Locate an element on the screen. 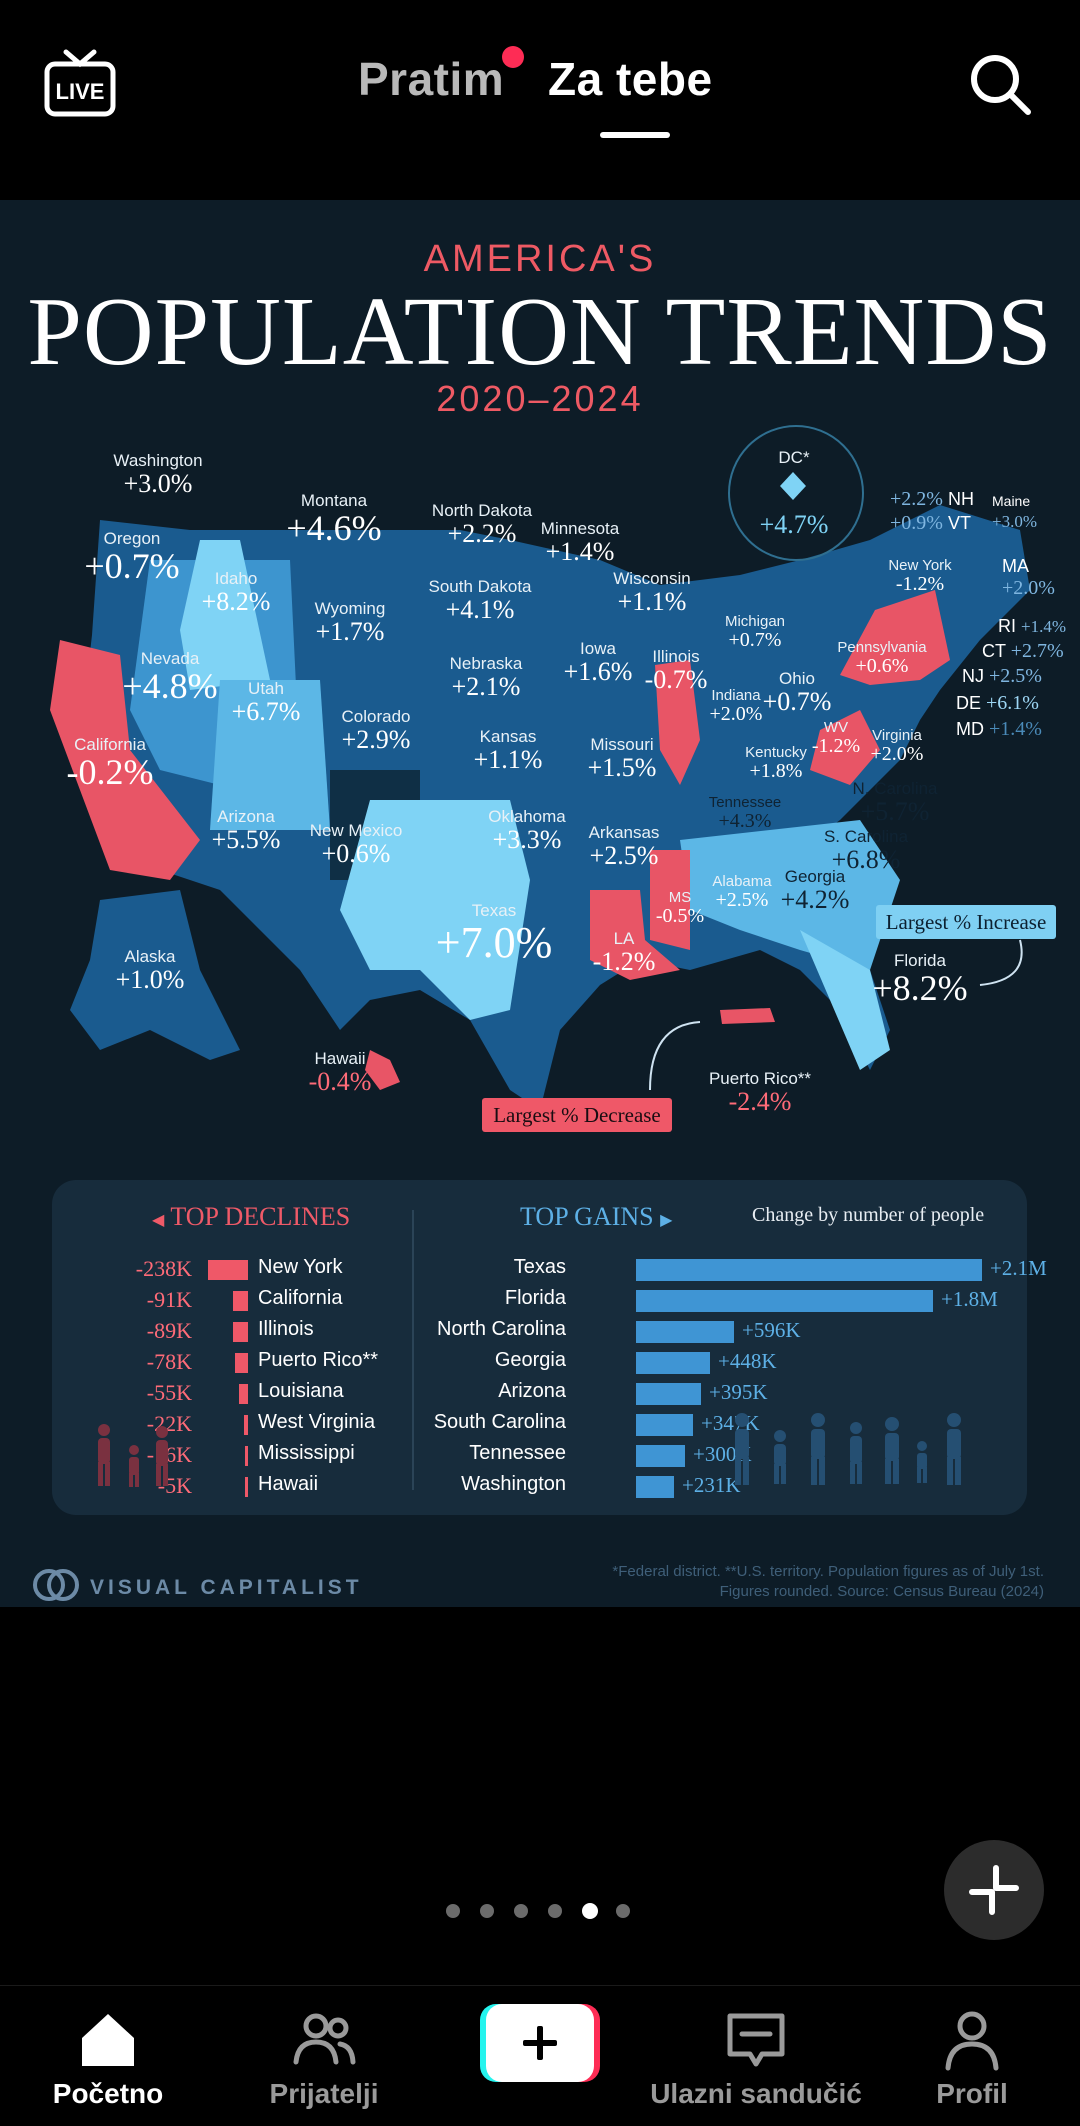  friends-icon is located at coordinates (324, 2039).